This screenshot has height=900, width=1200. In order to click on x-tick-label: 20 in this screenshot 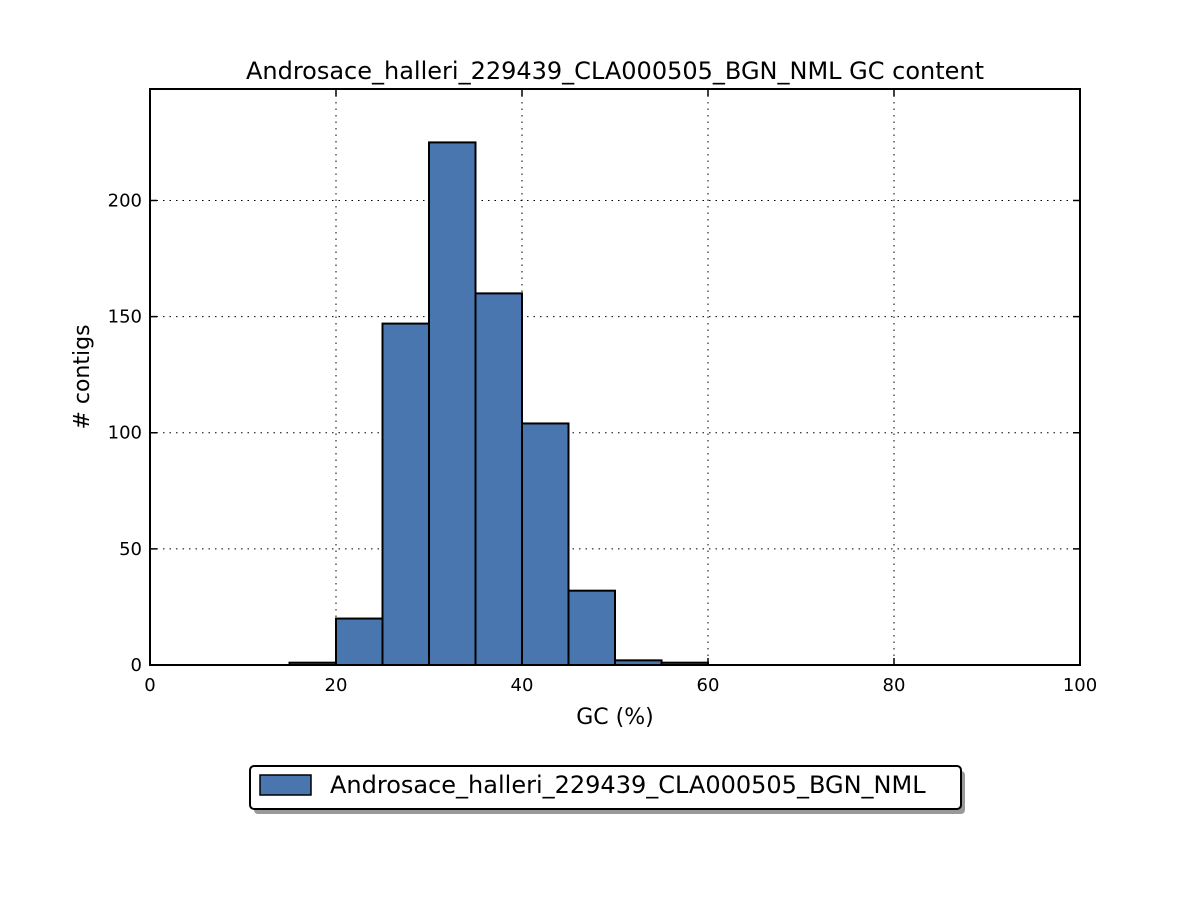, I will do `click(336, 685)`.